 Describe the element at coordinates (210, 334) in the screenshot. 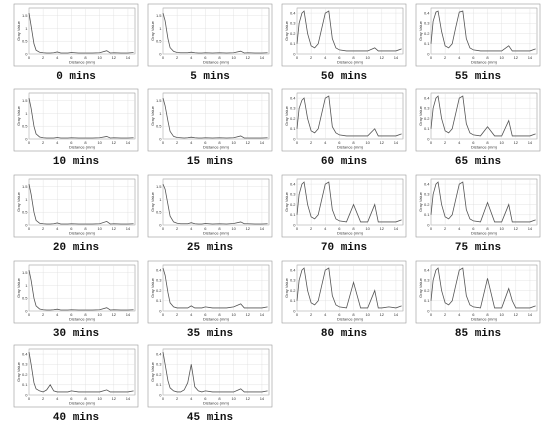

I see `panel-caption: 35 mins` at that location.